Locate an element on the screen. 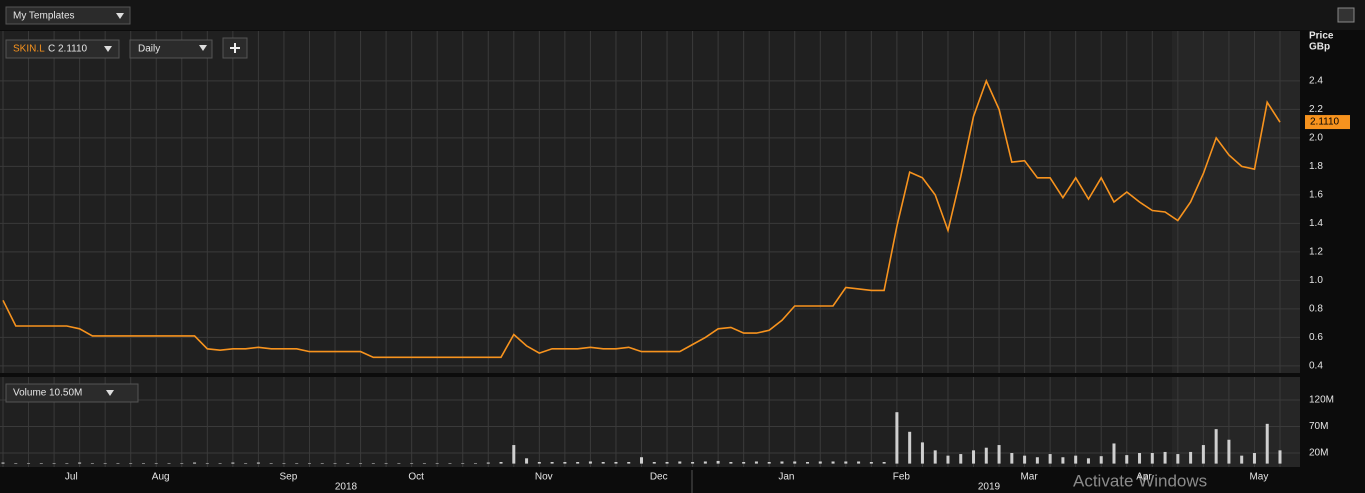  close-label: C 2.1110 is located at coordinates (68, 49).